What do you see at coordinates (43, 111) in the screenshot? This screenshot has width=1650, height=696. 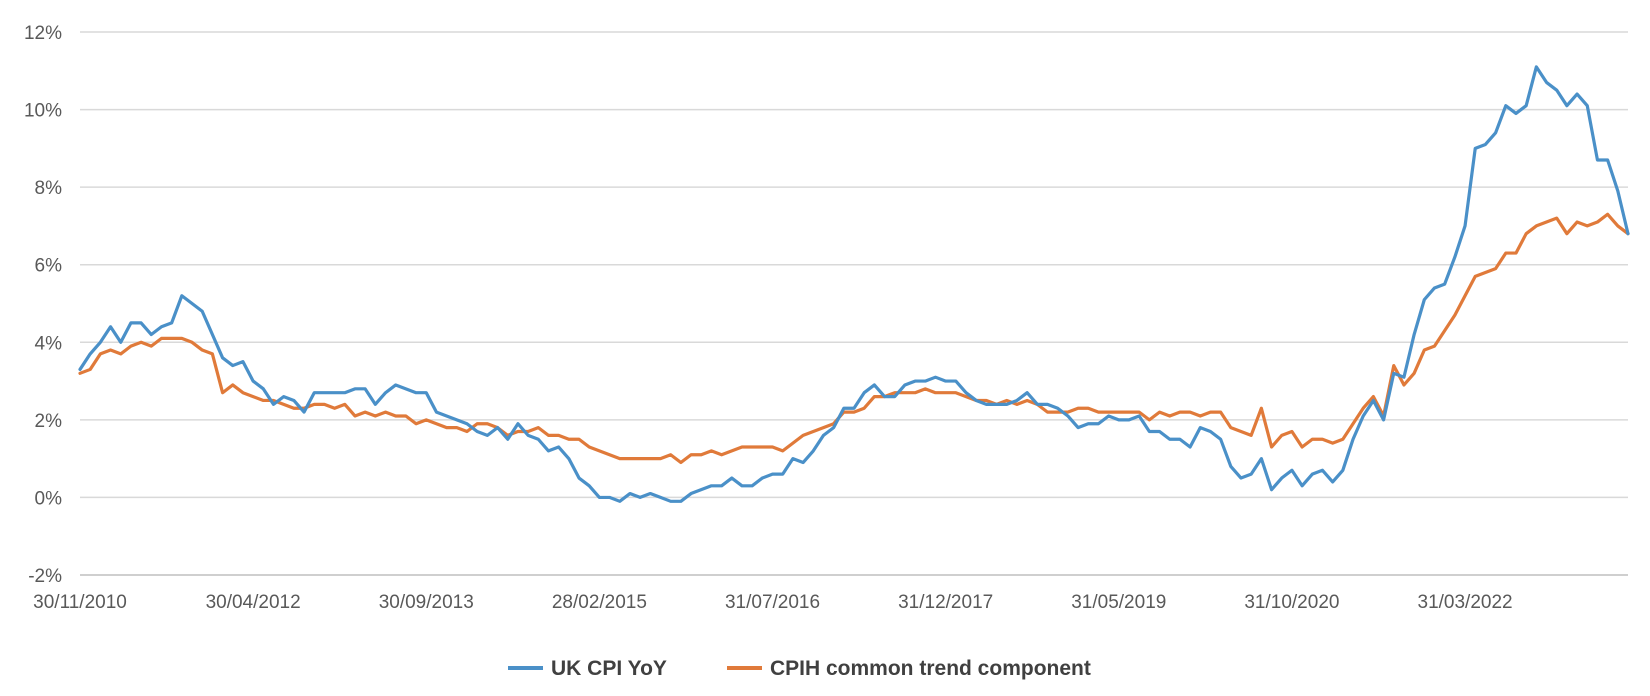 I see `y-tick-label: 10%` at bounding box center [43, 111].